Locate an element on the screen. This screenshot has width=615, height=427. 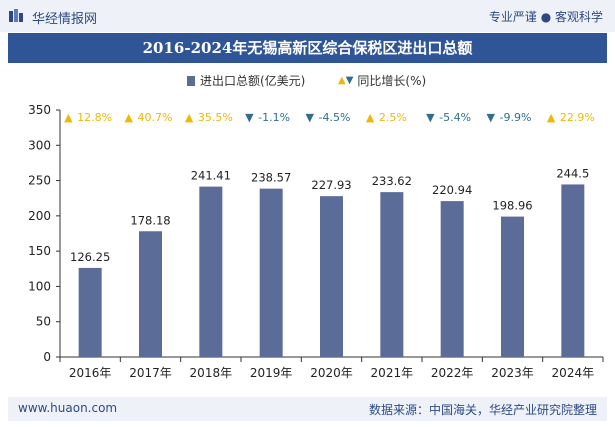
x-tick-label: 2021年 is located at coordinates (392, 373).